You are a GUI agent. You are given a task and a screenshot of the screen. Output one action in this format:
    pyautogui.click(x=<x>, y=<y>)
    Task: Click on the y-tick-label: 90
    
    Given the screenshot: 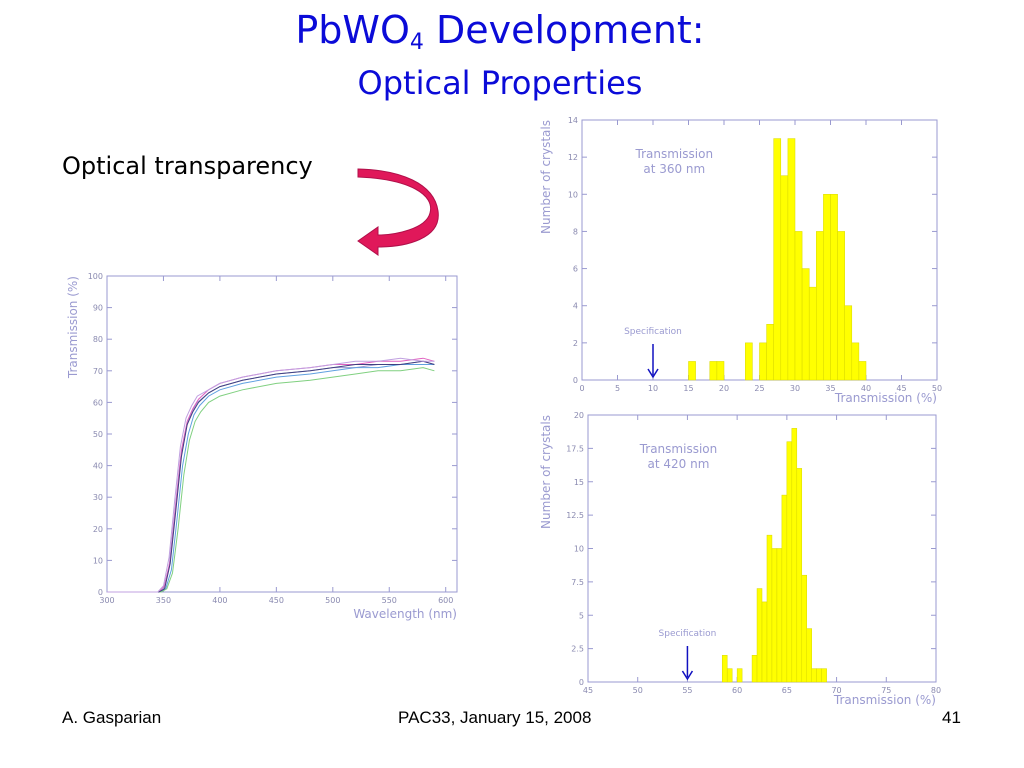 What is the action you would take?
    pyautogui.click(x=98, y=308)
    